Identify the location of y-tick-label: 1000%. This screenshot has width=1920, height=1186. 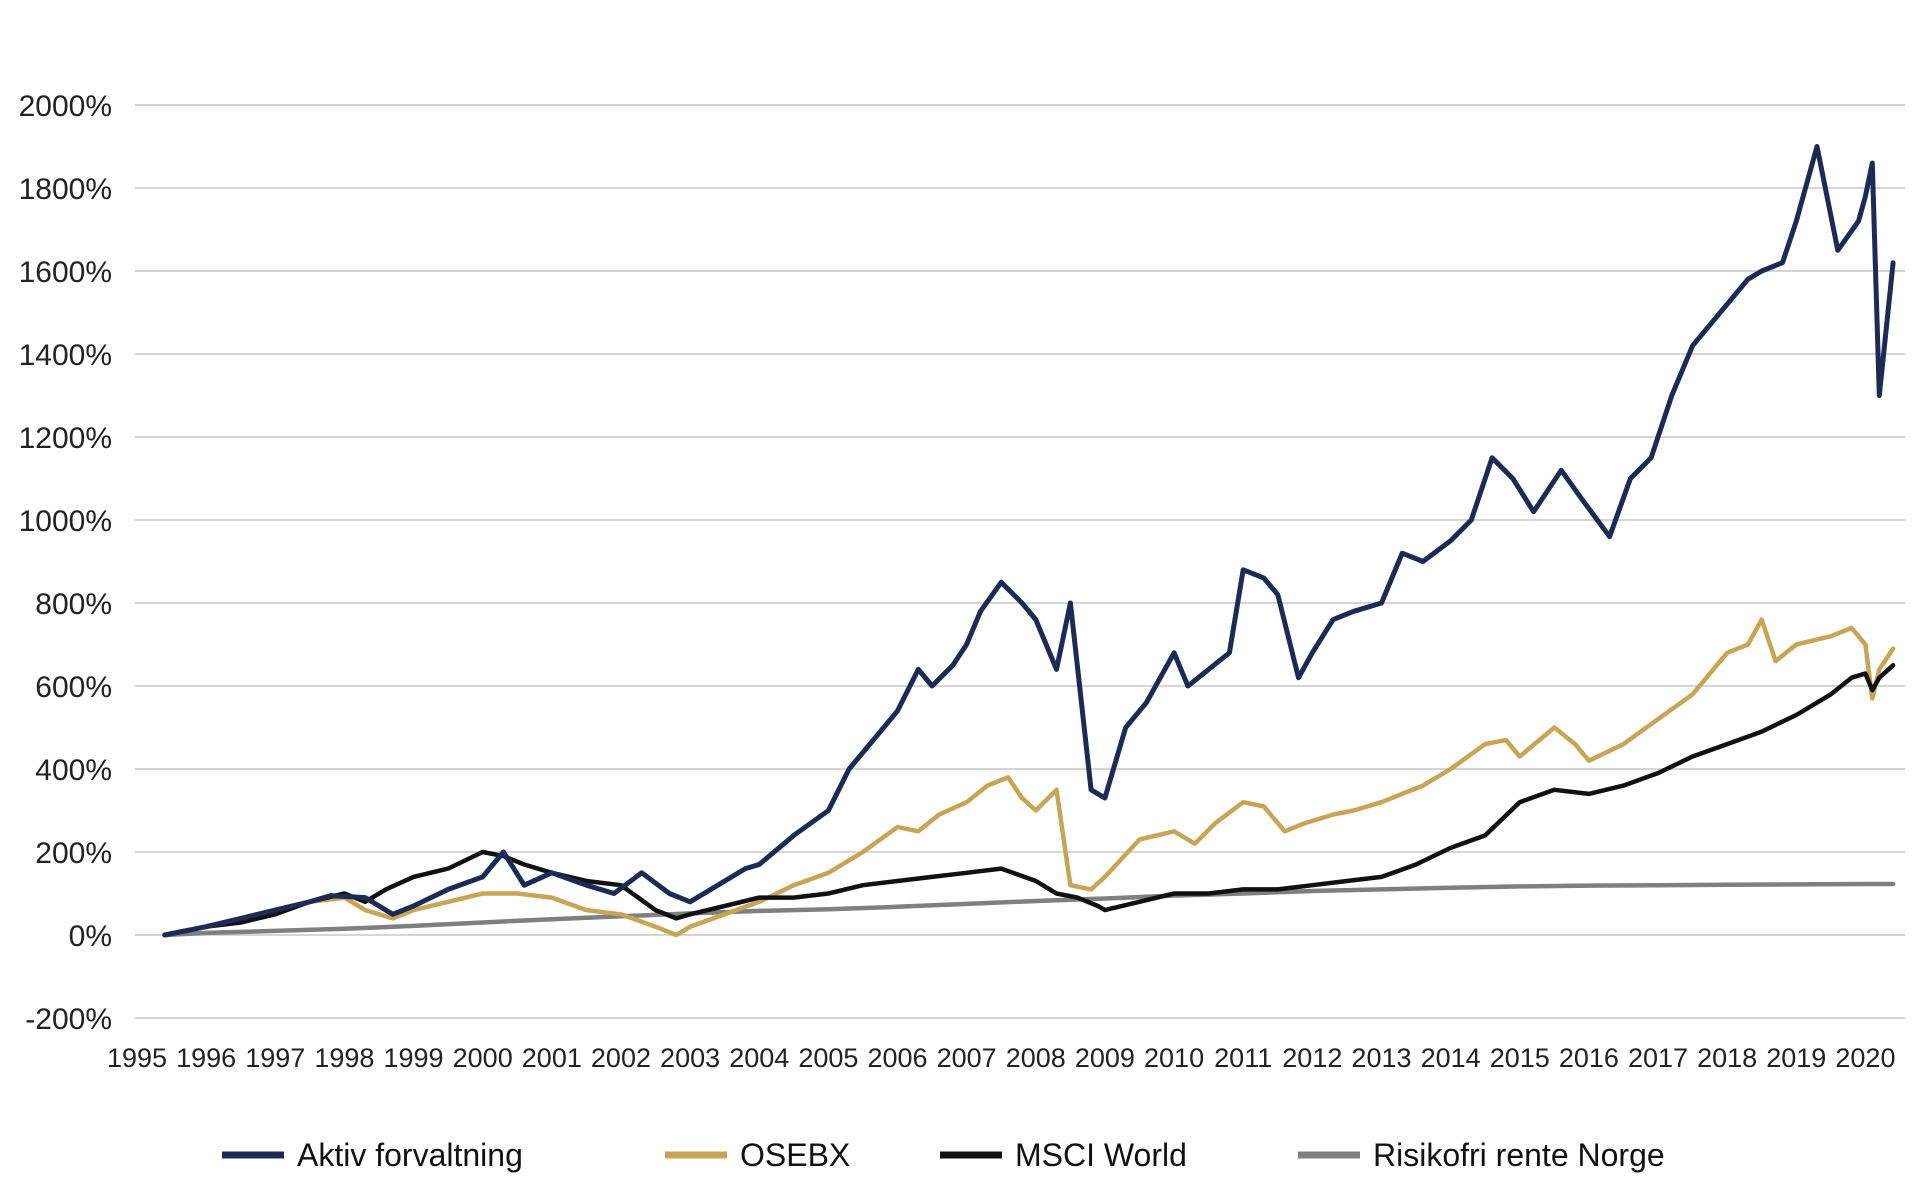
(65, 521).